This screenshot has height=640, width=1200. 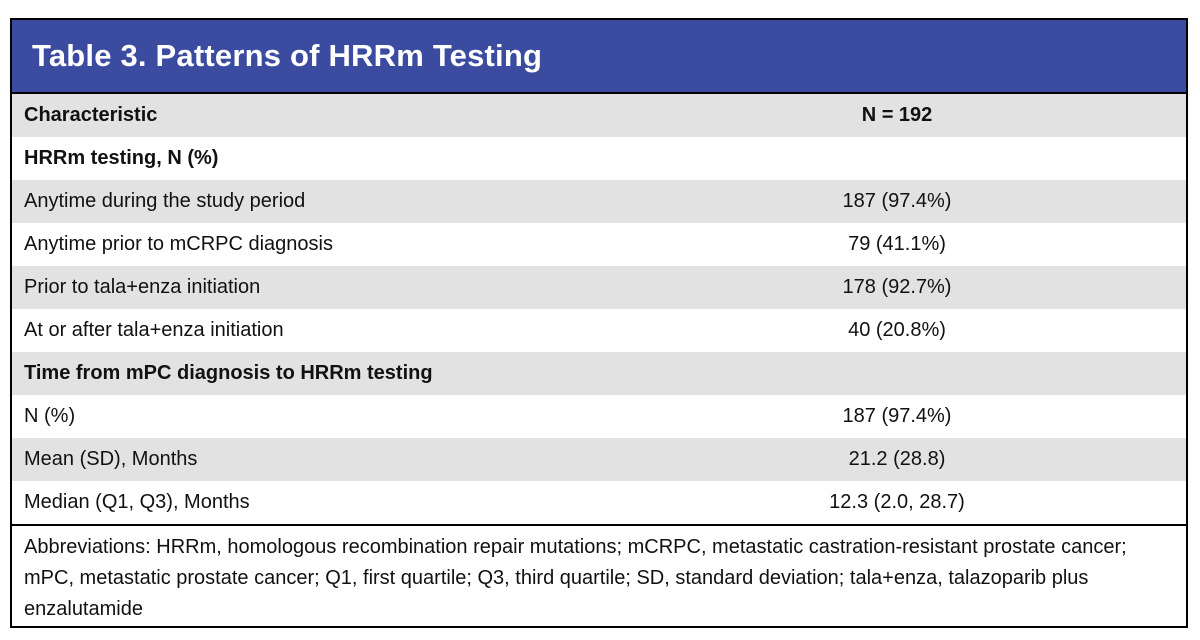 I want to click on table-row: N (%) 187 (97.4%), so click(x=599, y=416).